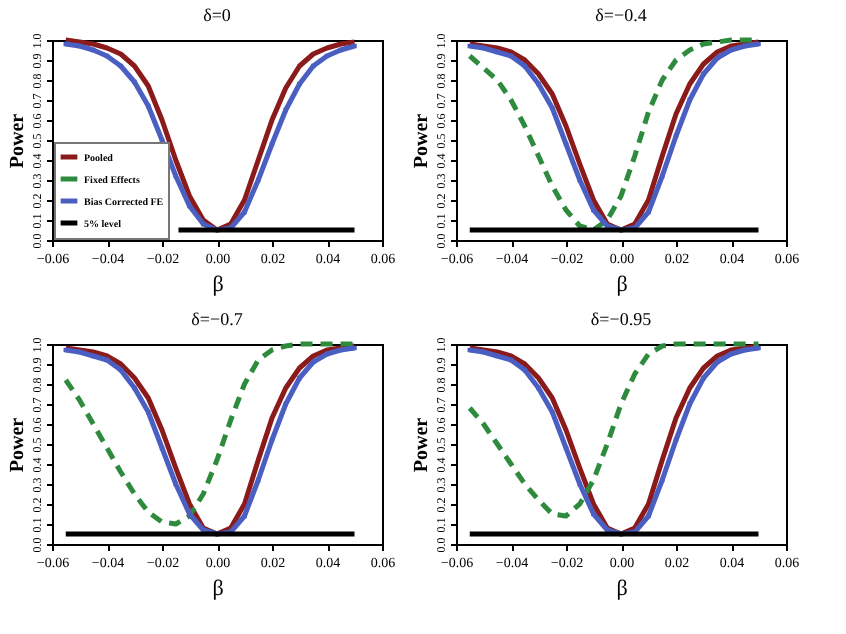  What do you see at coordinates (217, 318) in the screenshot?
I see `chart-title: δ=−0.7` at bounding box center [217, 318].